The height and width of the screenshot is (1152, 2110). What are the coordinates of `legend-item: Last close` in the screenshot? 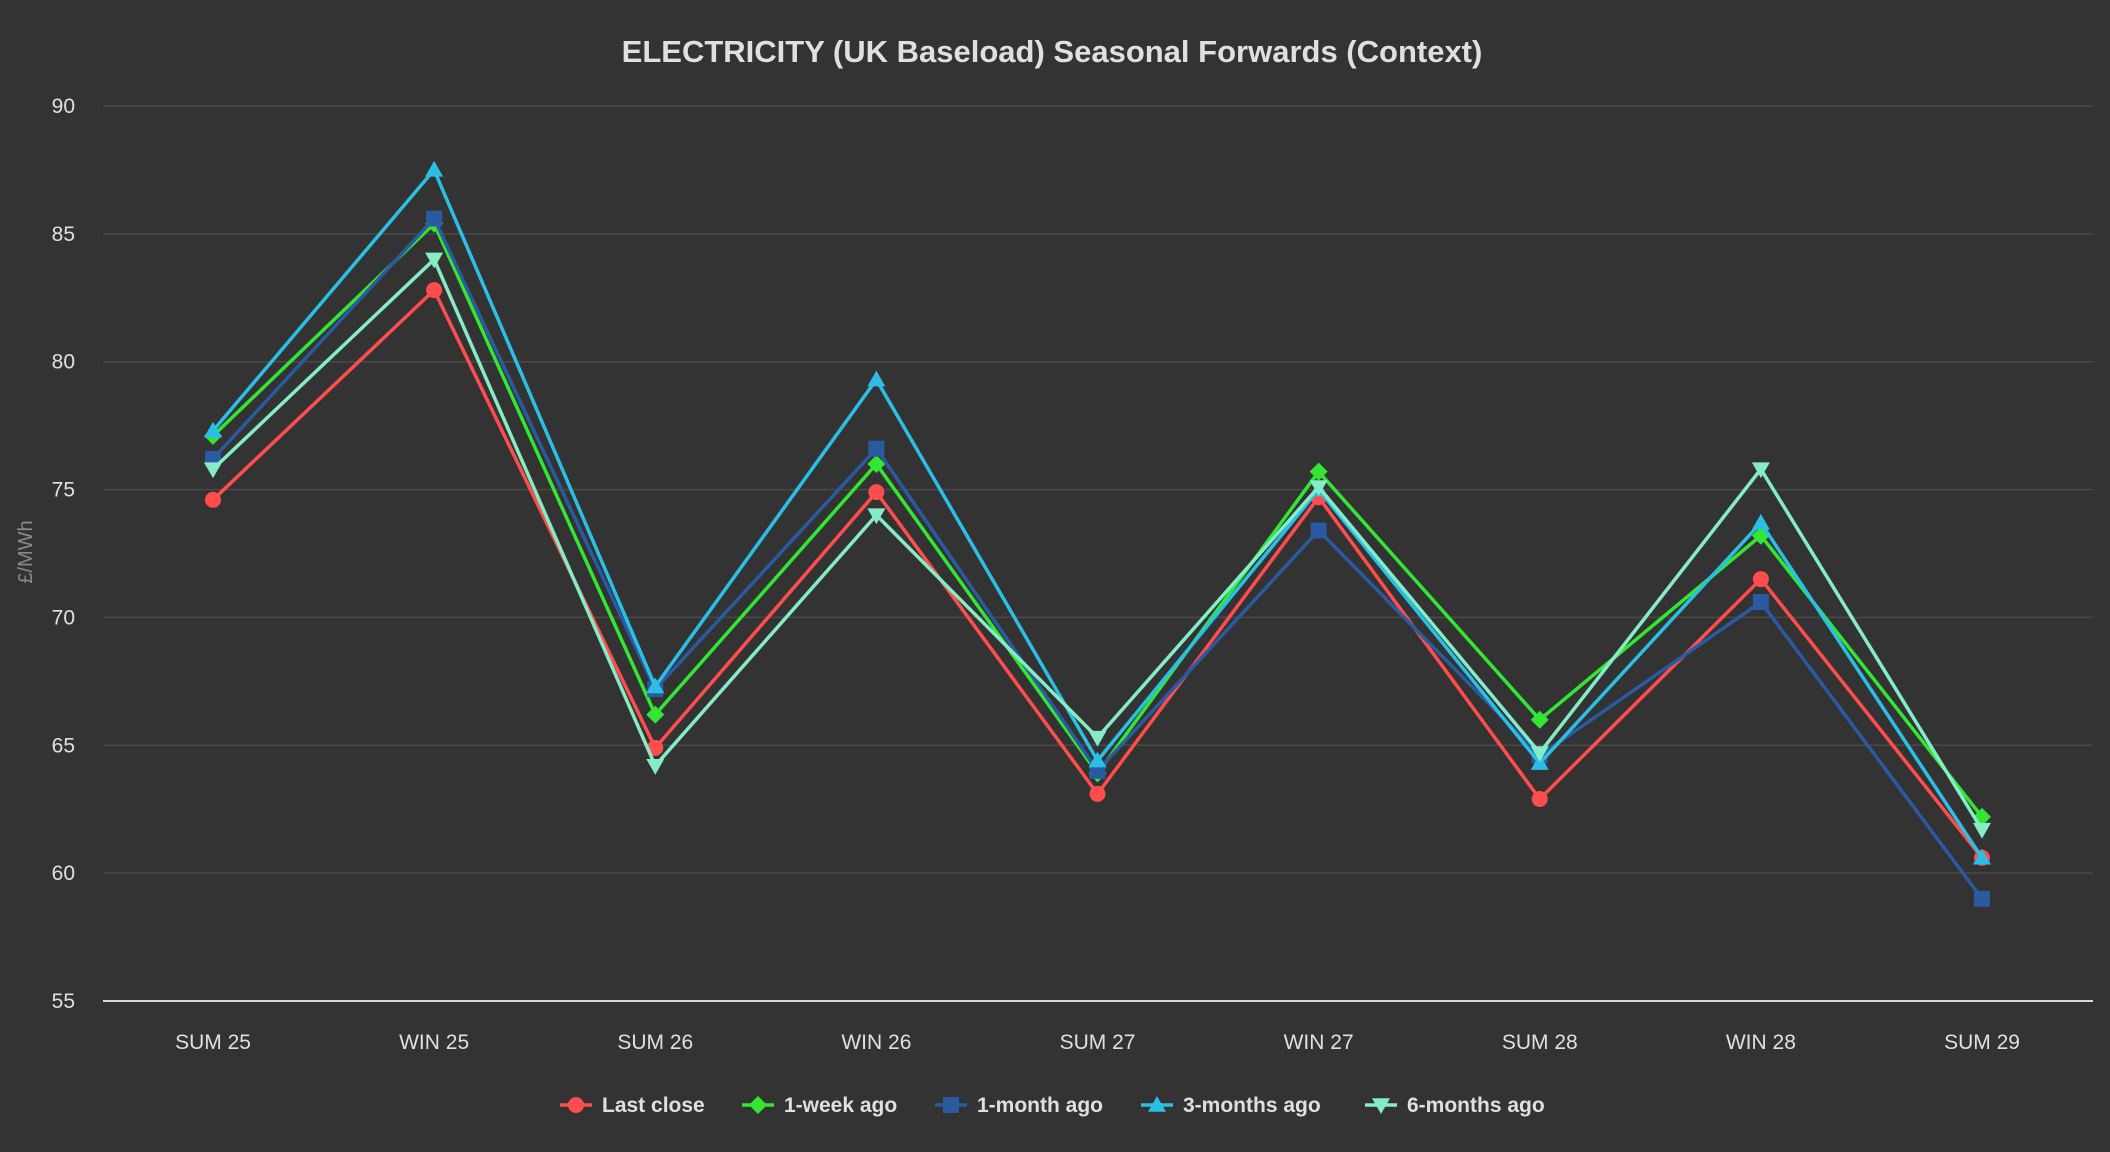 It's located at (632, 1105).